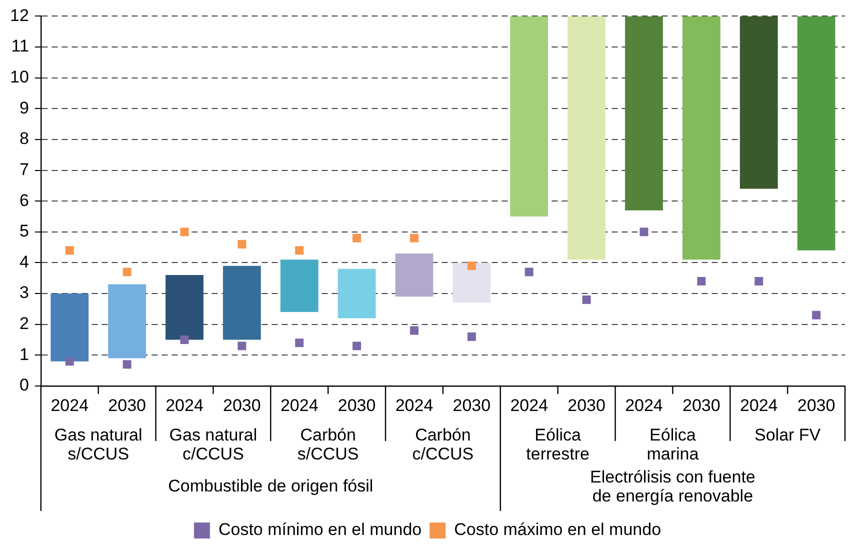 This screenshot has width=851, height=549. Describe the element at coordinates (20, 46) in the screenshot. I see `y-tick-label: 11` at that location.